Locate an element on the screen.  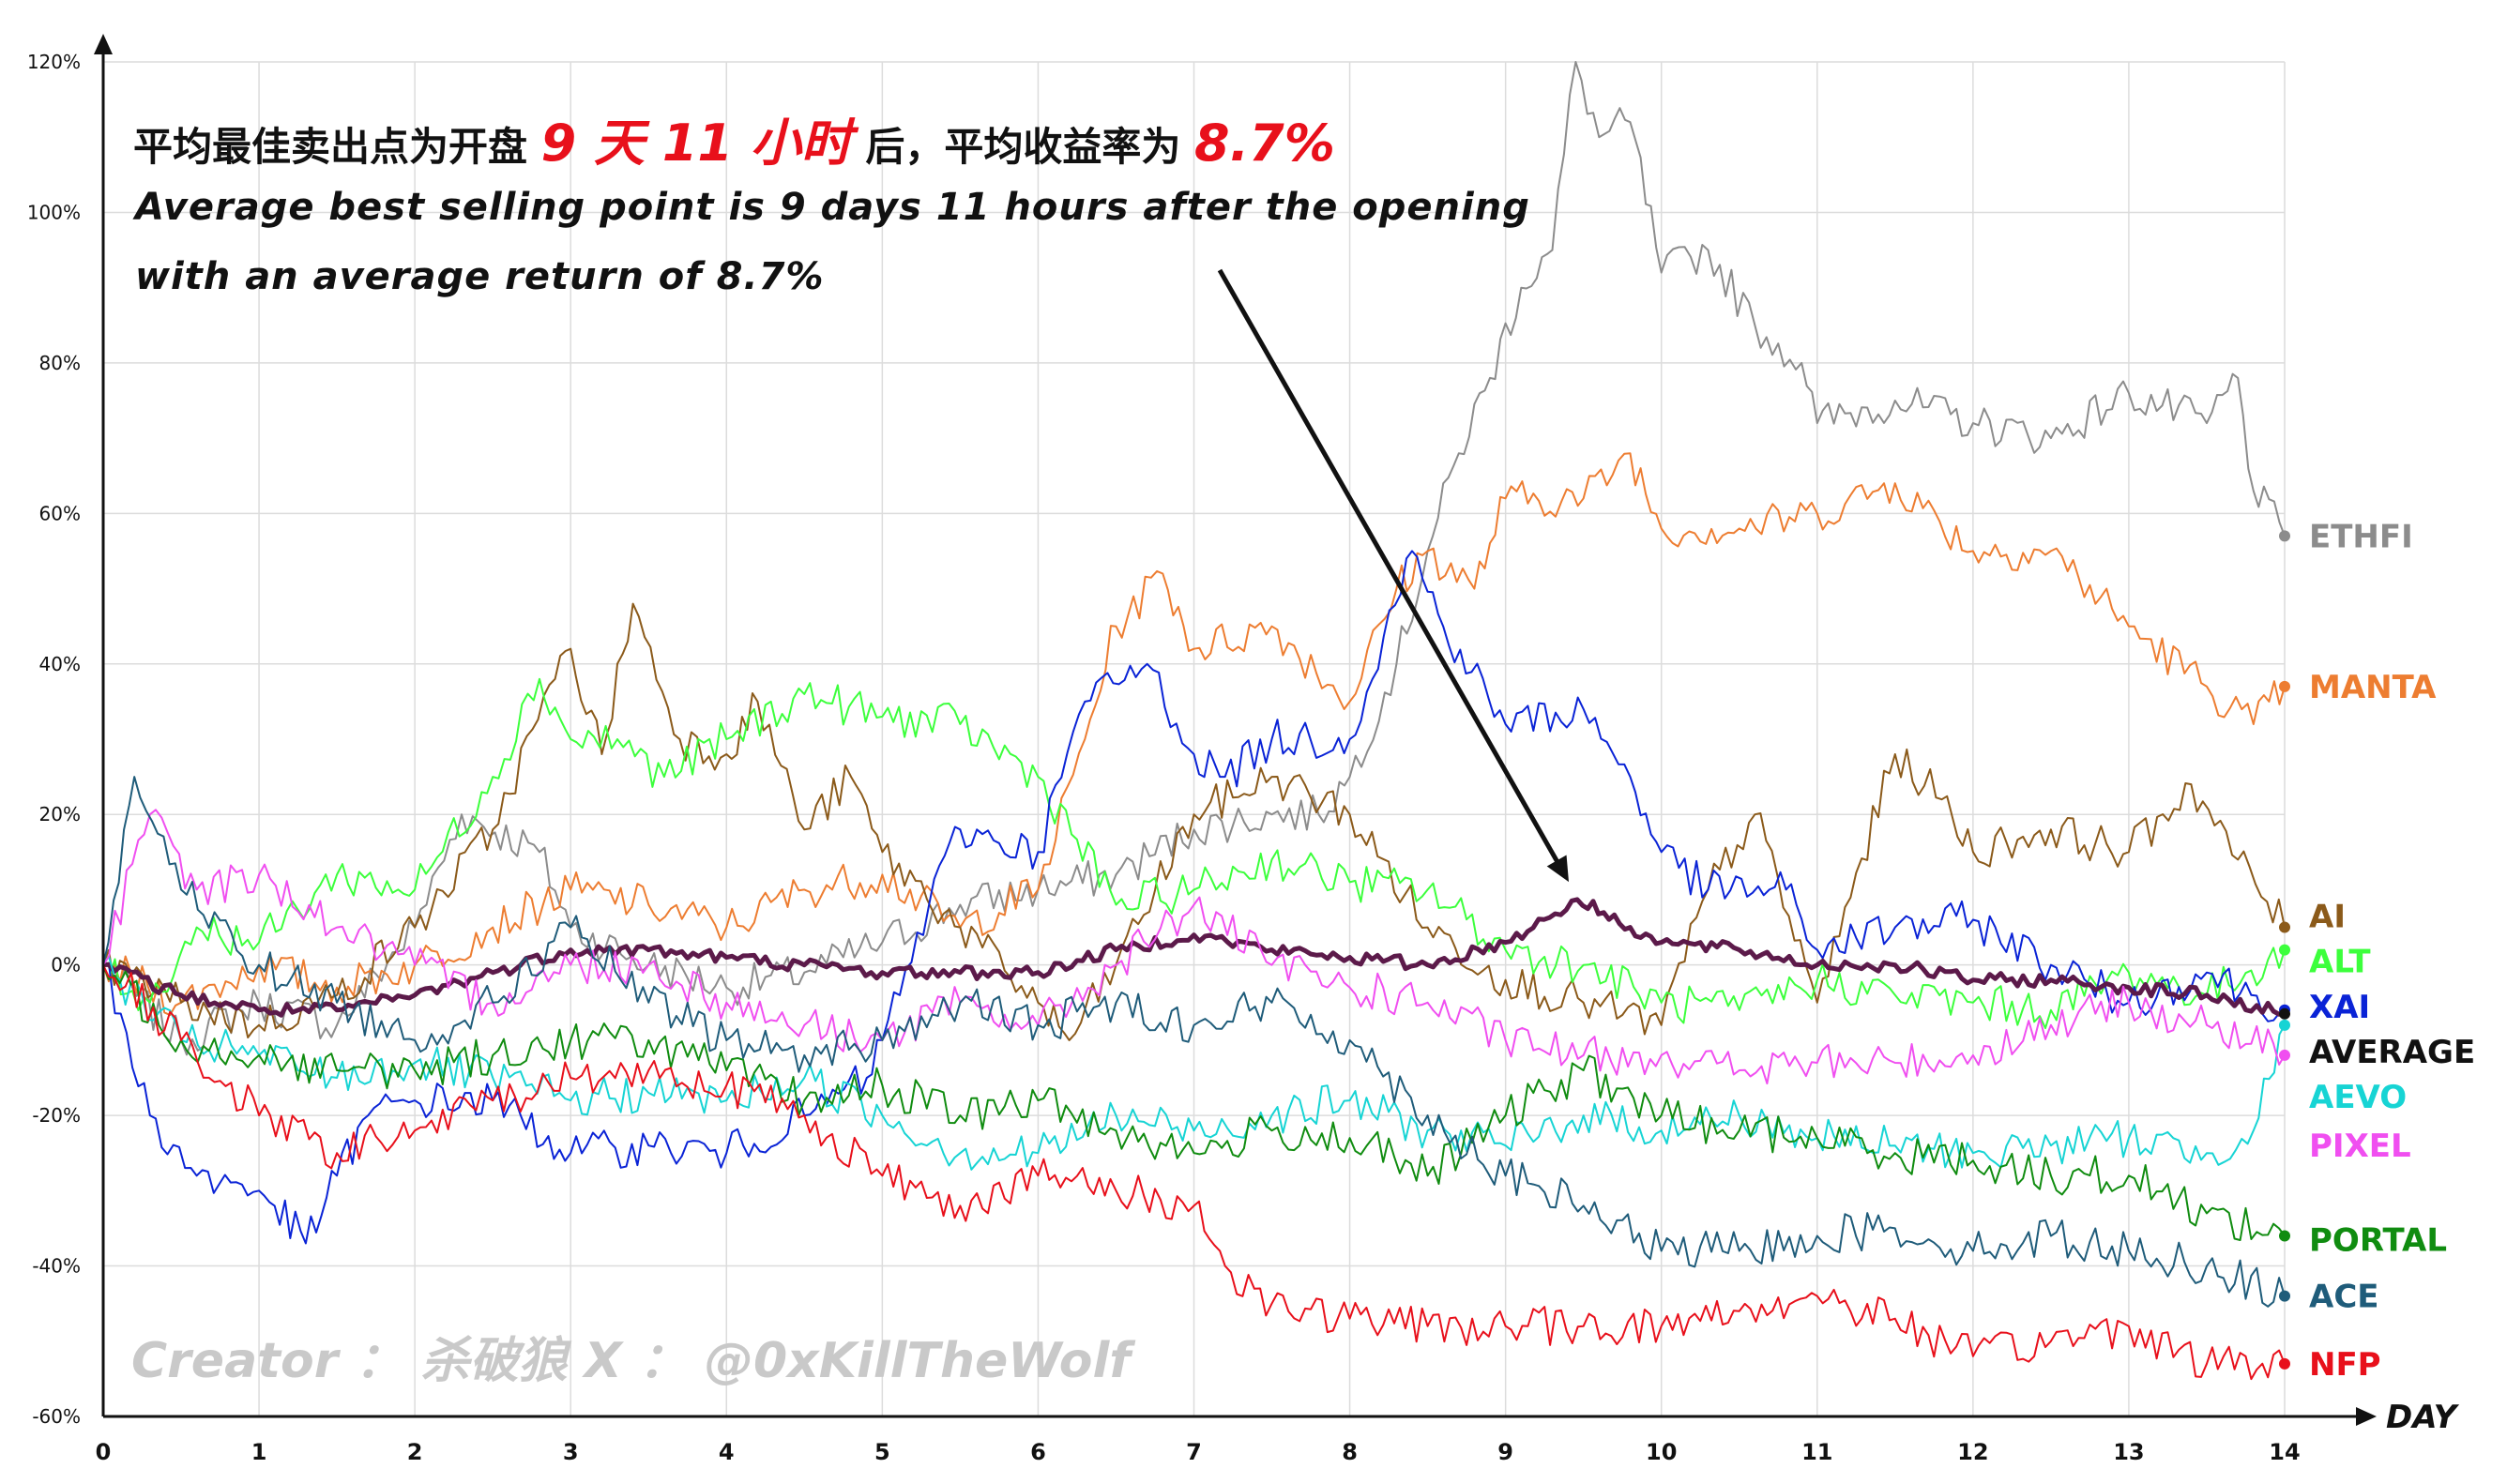
annotation-cn-return: 8.7% is located at coordinates (1264, 144).